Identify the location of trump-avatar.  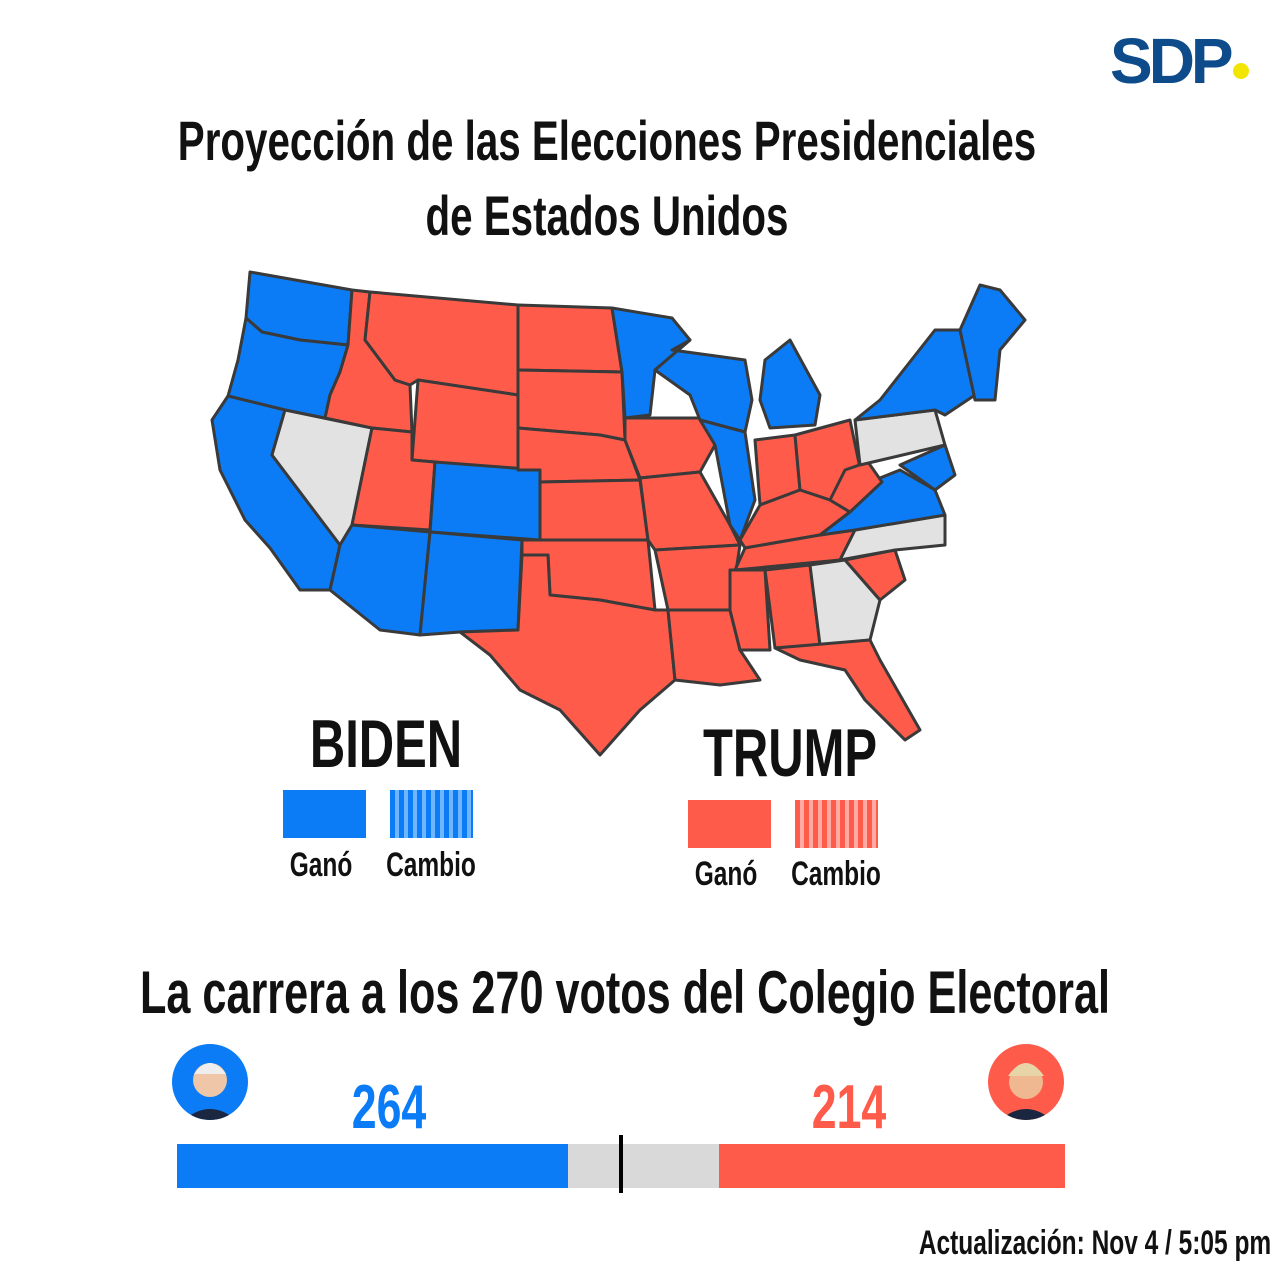
(1026, 1082).